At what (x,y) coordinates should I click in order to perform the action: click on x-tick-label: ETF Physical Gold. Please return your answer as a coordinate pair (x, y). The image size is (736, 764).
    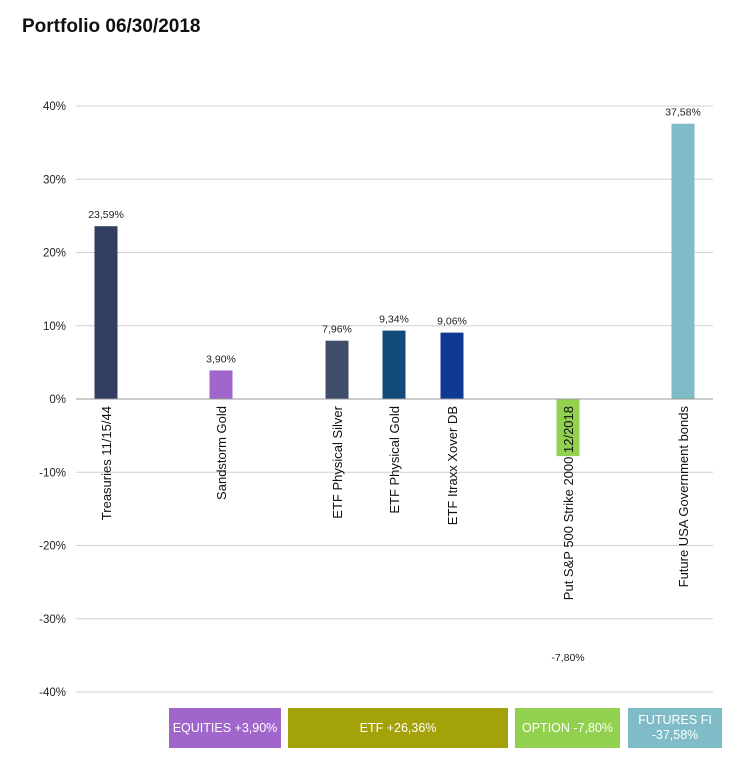
    Looking at the image, I should click on (394, 460).